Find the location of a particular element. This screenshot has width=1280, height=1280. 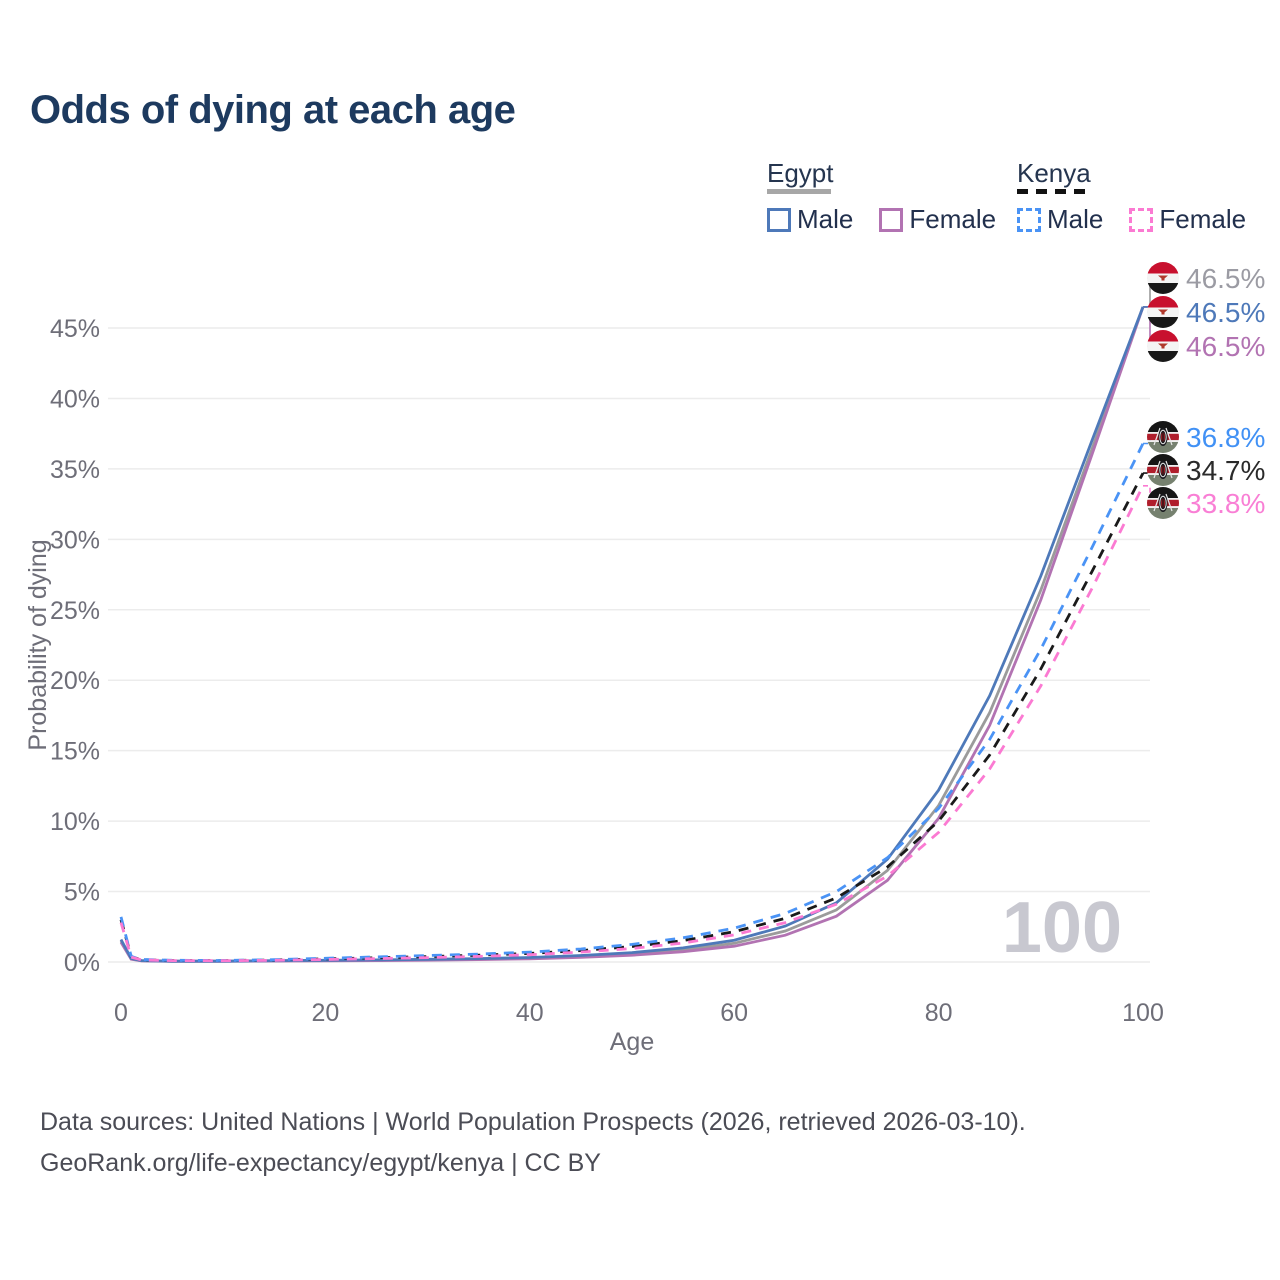

egypt-female-checkbox is located at coordinates (891, 219).